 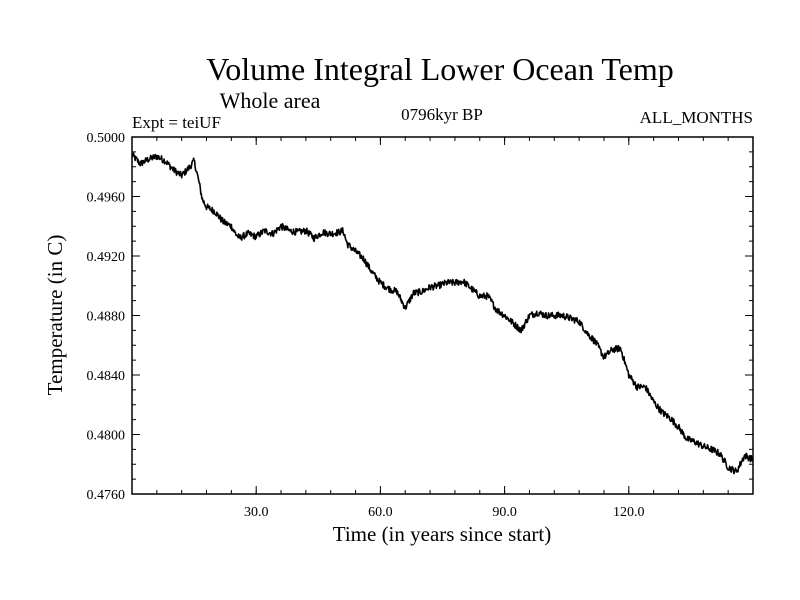 What do you see at coordinates (256, 512) in the screenshot?
I see `x-tick-label: 30.0` at bounding box center [256, 512].